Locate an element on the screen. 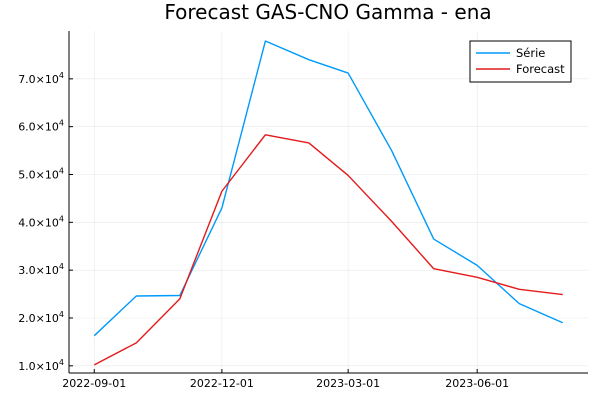 This screenshot has width=600, height=400. x-tick-label: 2023-03-01 is located at coordinates (348, 383).